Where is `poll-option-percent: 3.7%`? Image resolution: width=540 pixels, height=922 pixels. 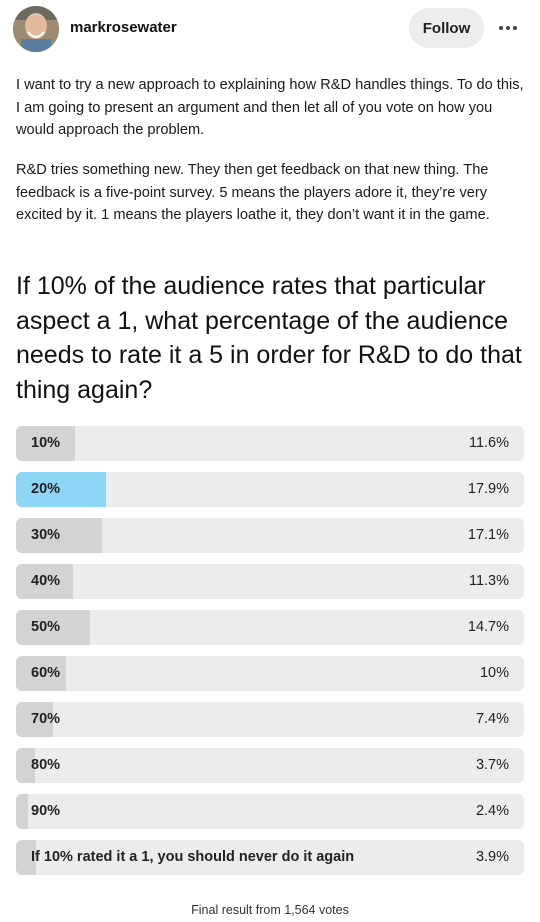 poll-option-percent: 3.7% is located at coordinates (492, 765).